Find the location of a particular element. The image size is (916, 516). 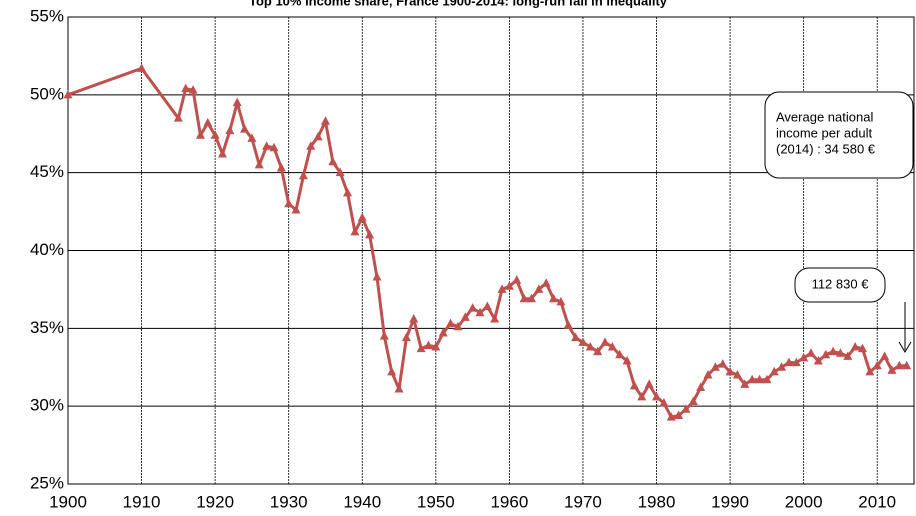

x-tick-label: 1980 is located at coordinates (657, 501).